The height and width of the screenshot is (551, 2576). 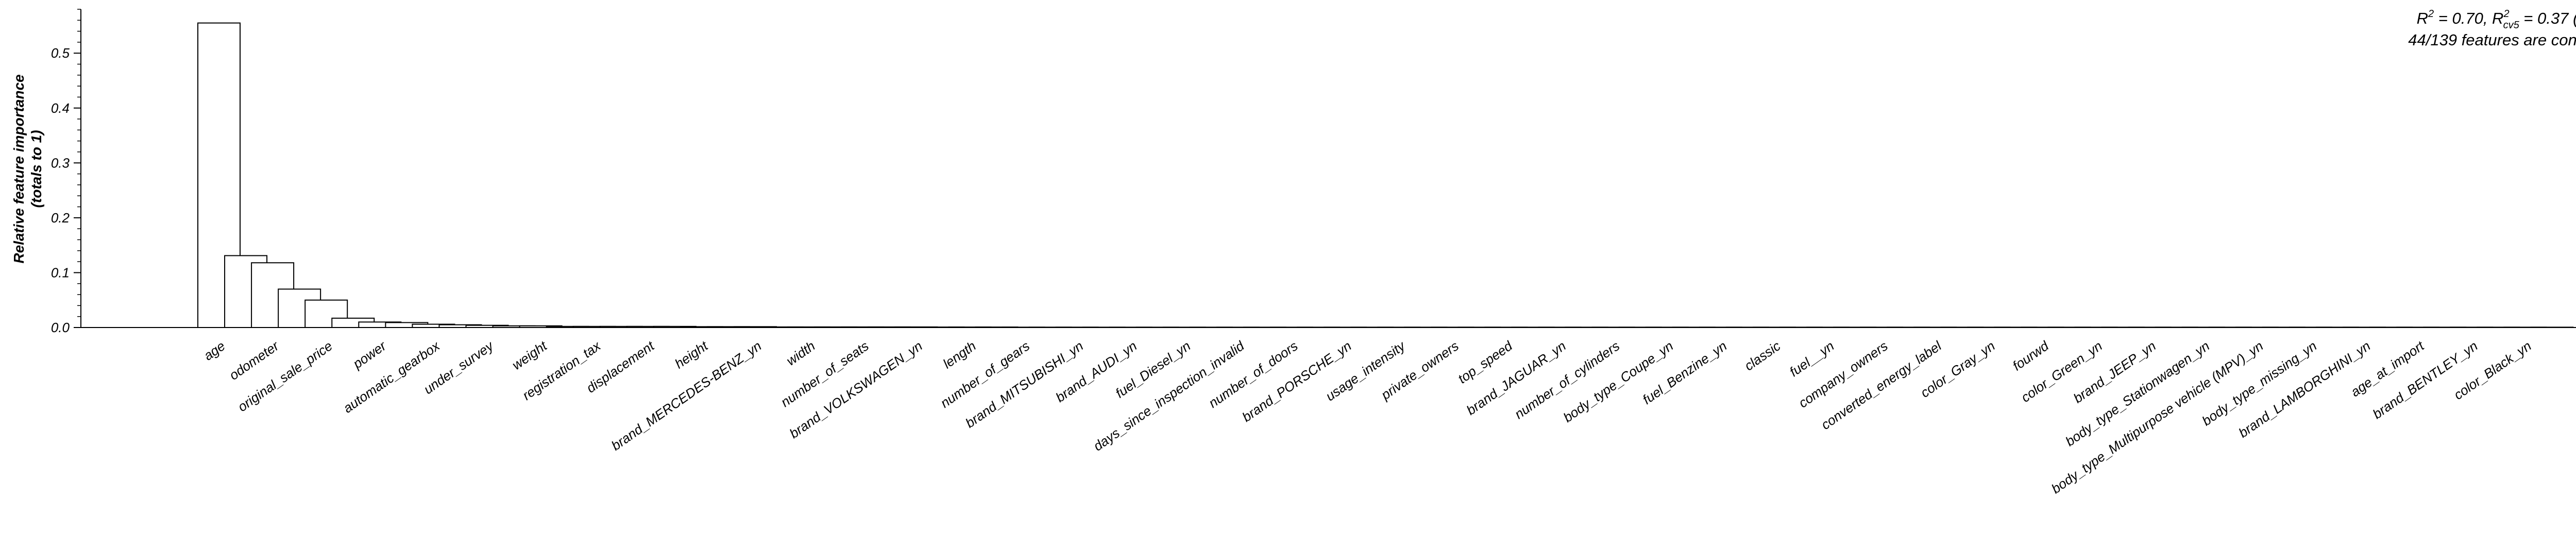 What do you see at coordinates (801, 353) in the screenshot?
I see `x-tick-label: width` at bounding box center [801, 353].